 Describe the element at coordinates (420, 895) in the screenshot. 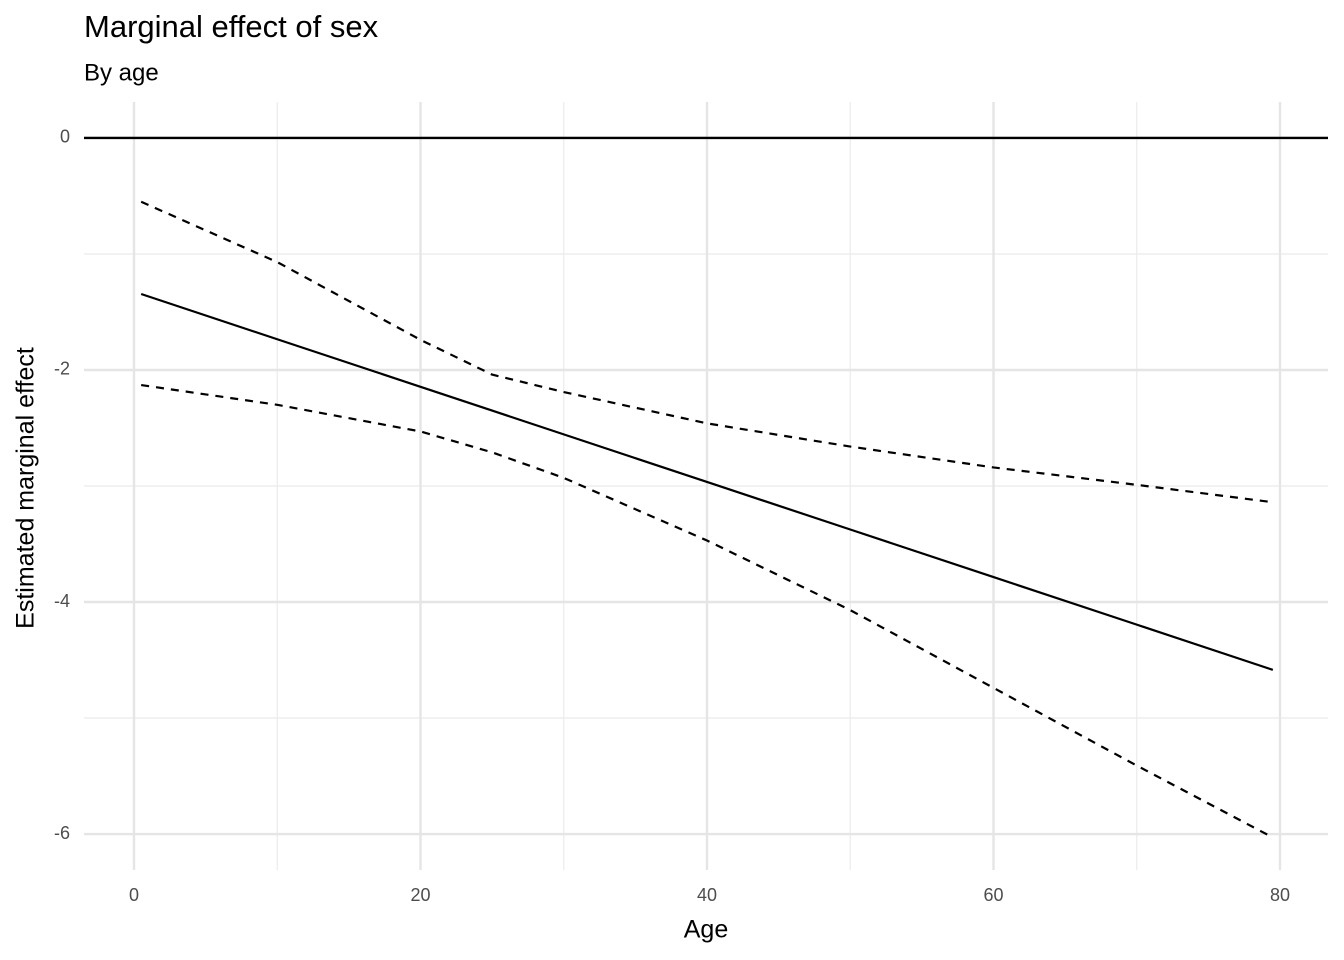

I see `x-tick-label: 20` at that location.